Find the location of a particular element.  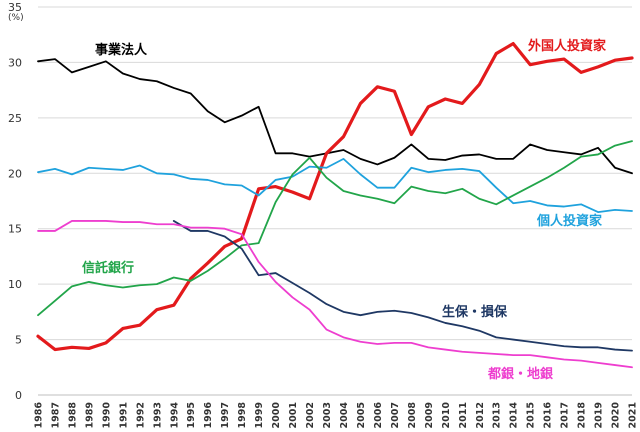

x-tick-label-1987: 1987 is located at coordinates (55, 415).